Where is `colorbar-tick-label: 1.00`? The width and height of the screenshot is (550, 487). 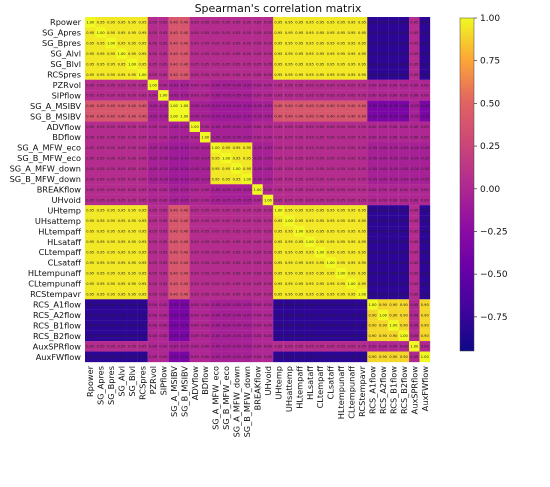
colorbar-tick-label: 1.00 is located at coordinates (490, 19).